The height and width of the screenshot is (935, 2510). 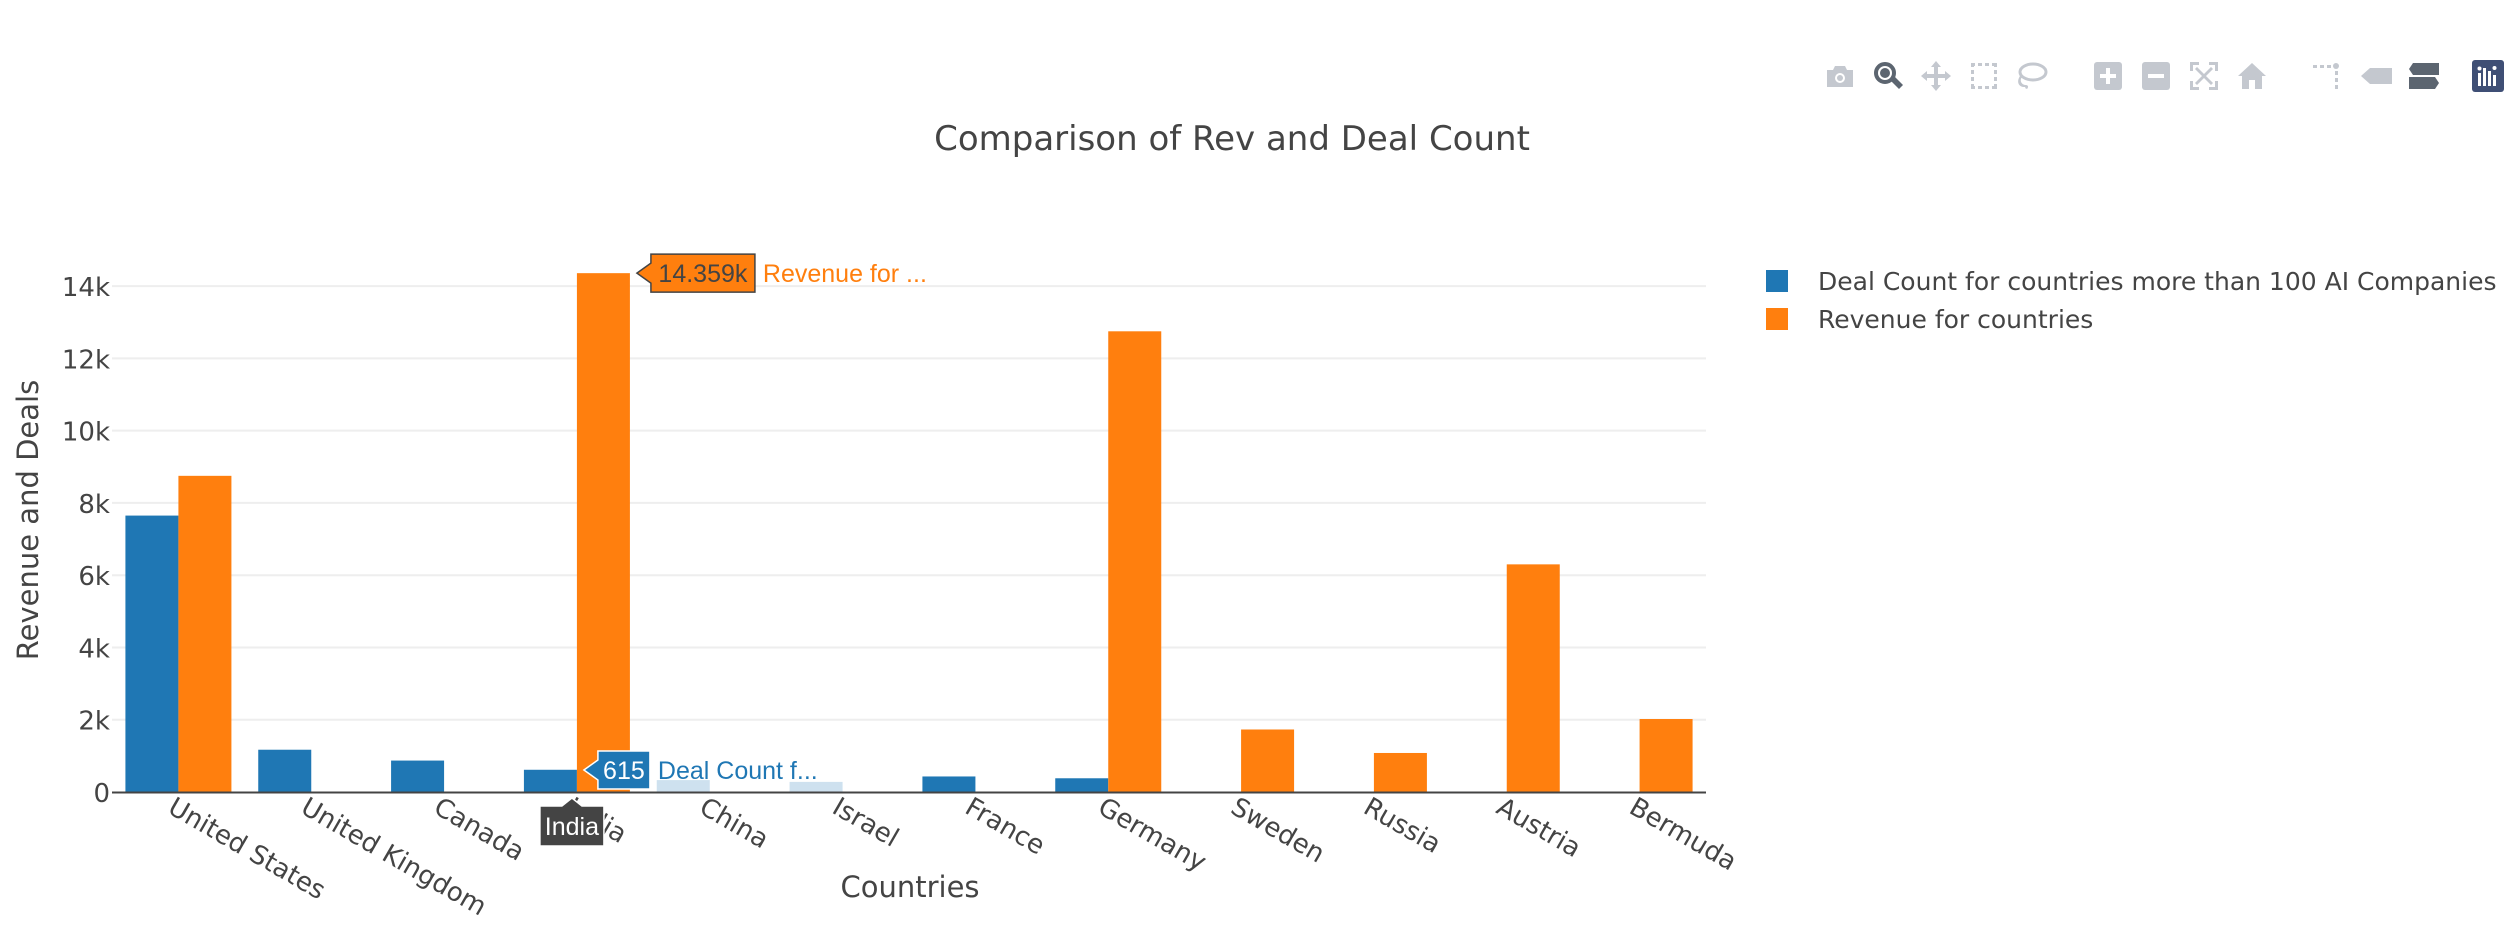 I want to click on home-button, so click(x=2252, y=76).